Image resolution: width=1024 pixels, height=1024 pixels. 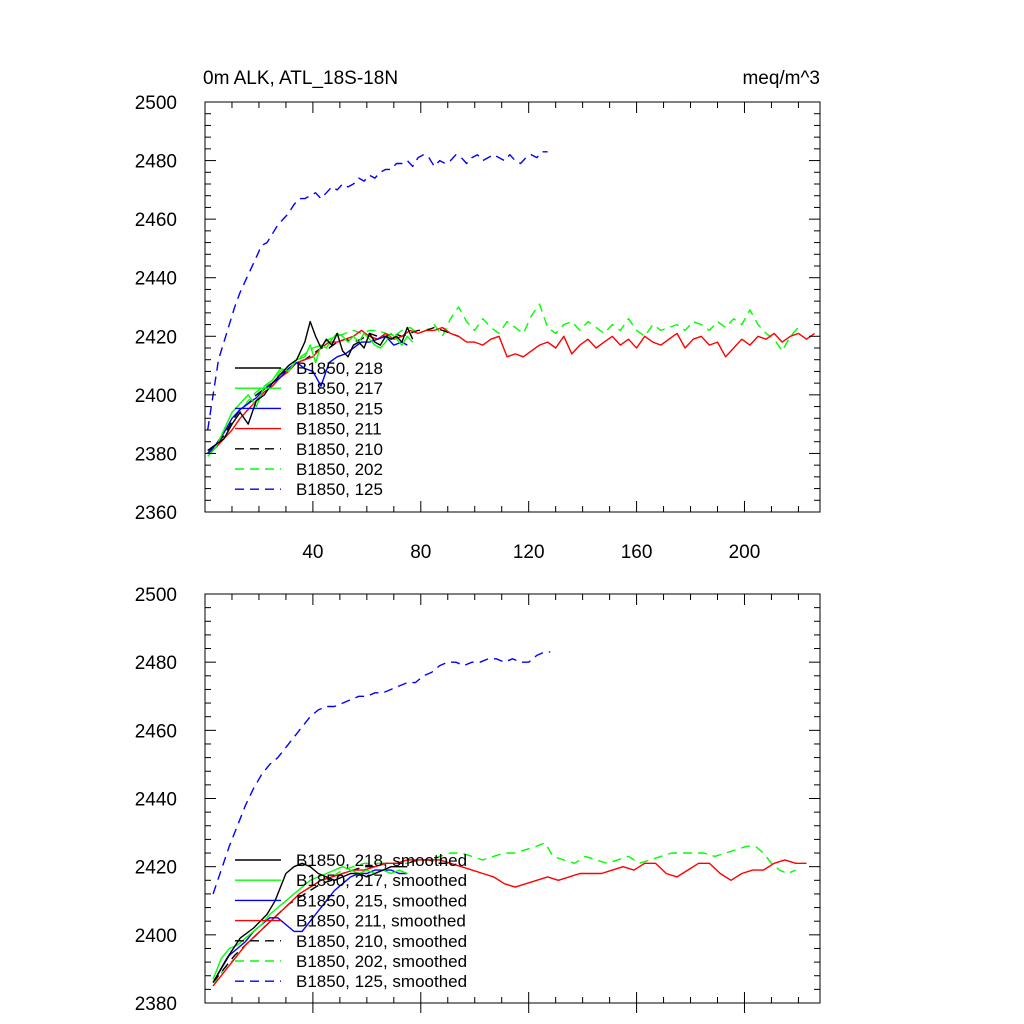 What do you see at coordinates (312, 552) in the screenshot?
I see `x-tick-label: 40` at bounding box center [312, 552].